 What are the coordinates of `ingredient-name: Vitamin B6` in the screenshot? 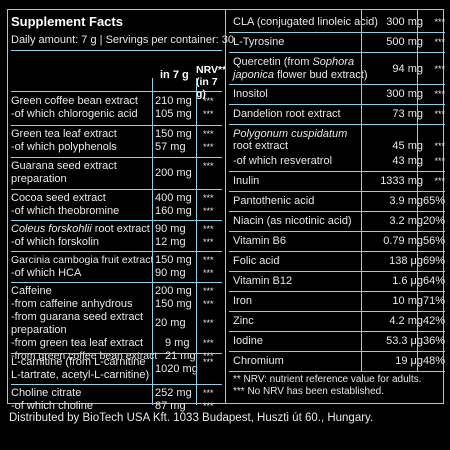 It's located at (259, 241).